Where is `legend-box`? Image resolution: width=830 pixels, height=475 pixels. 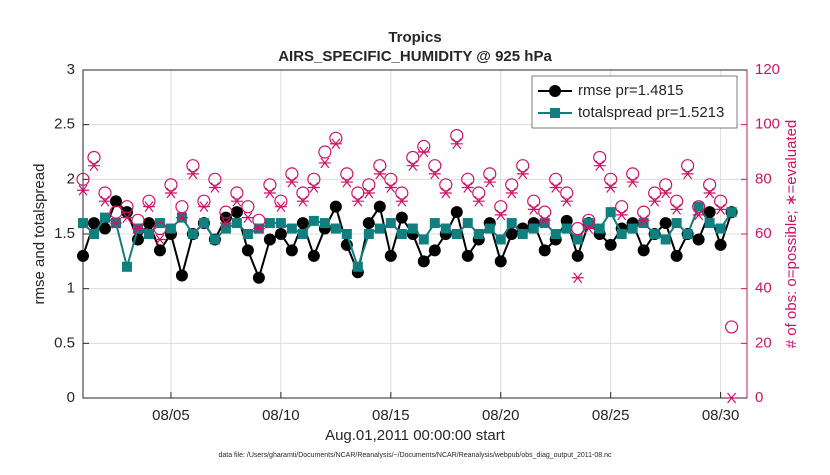
legend-box is located at coordinates (634, 102).